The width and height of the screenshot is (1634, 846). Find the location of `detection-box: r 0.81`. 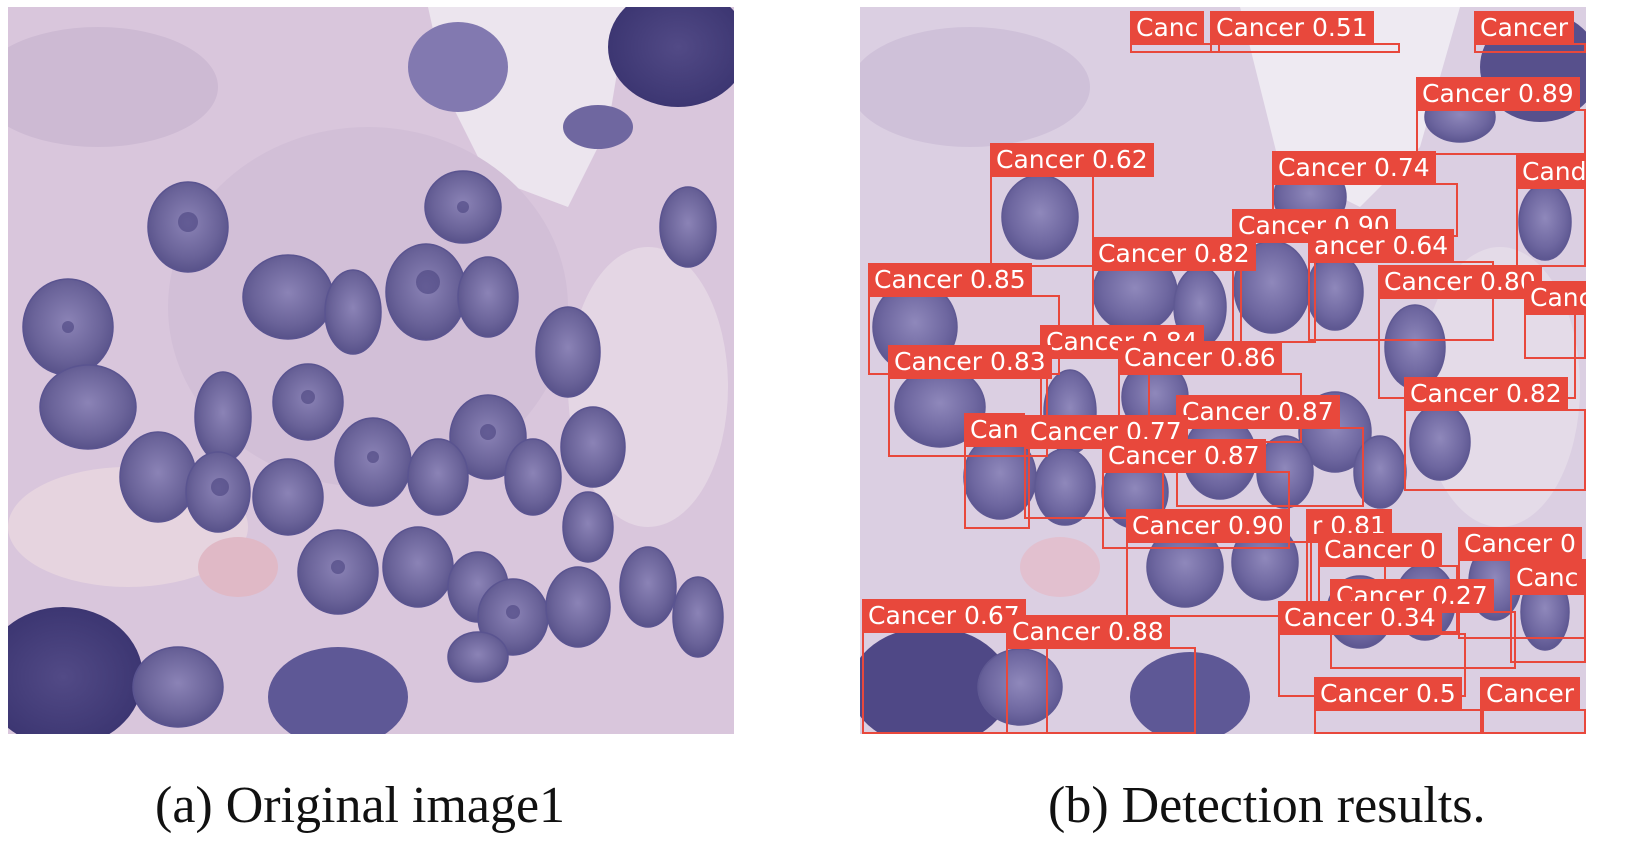

detection-box: r 0.81 is located at coordinates (1349, 563).